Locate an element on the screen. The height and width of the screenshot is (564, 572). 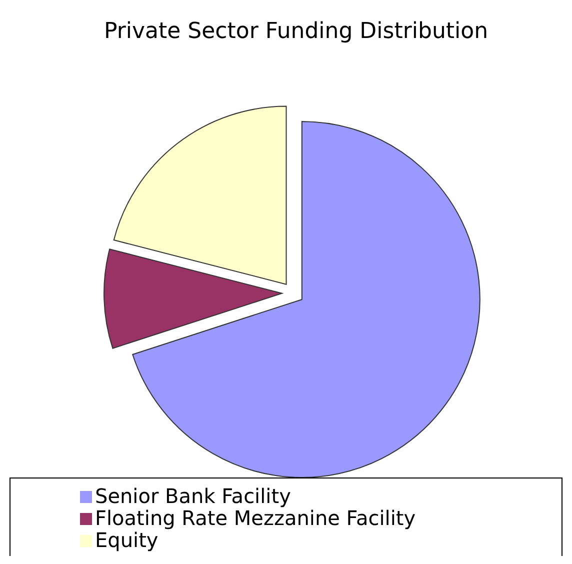
legend-label: Equity is located at coordinates (126, 540).